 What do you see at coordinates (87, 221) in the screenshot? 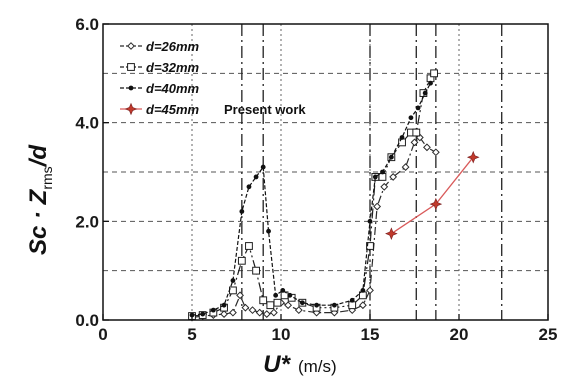
I see `y-tick-label: 2.0` at bounding box center [87, 221].